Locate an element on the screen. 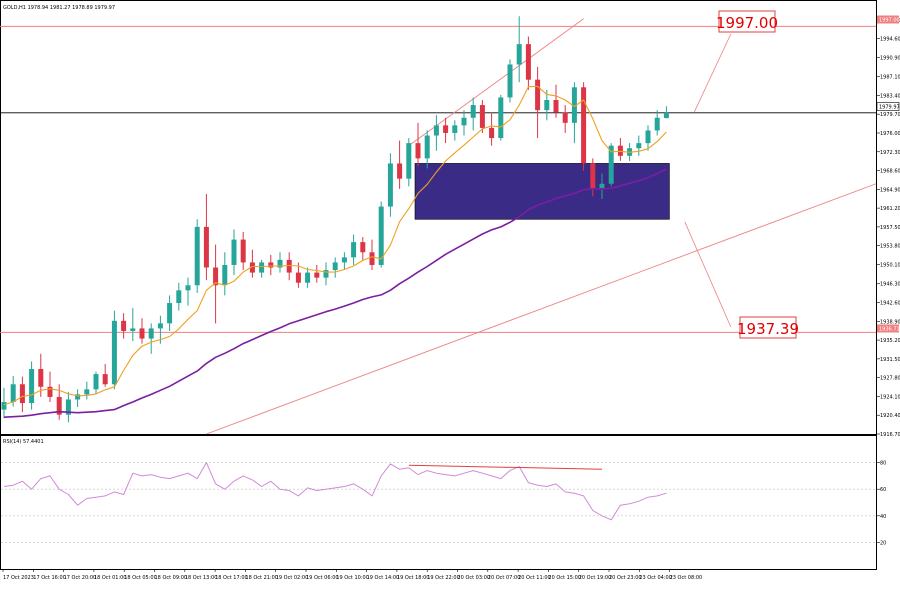 The width and height of the screenshot is (900, 589). y-tick-label: 1957.50 is located at coordinates (890, 228).